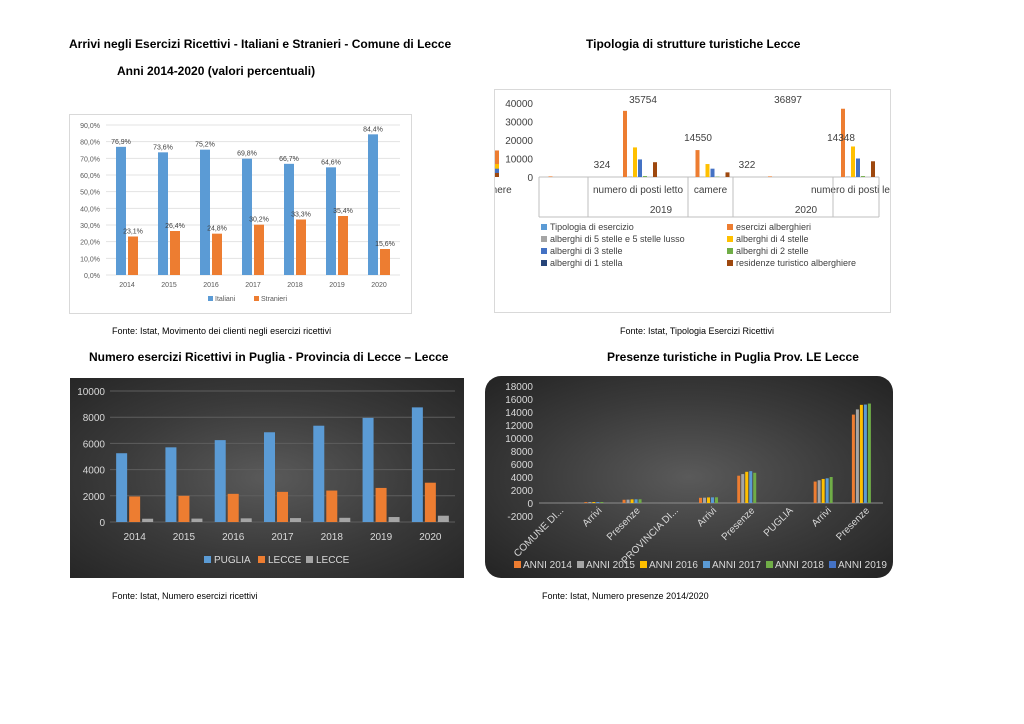 This screenshot has width=1024, height=724. I want to click on y-tick-label: 40000, so click(519, 104).